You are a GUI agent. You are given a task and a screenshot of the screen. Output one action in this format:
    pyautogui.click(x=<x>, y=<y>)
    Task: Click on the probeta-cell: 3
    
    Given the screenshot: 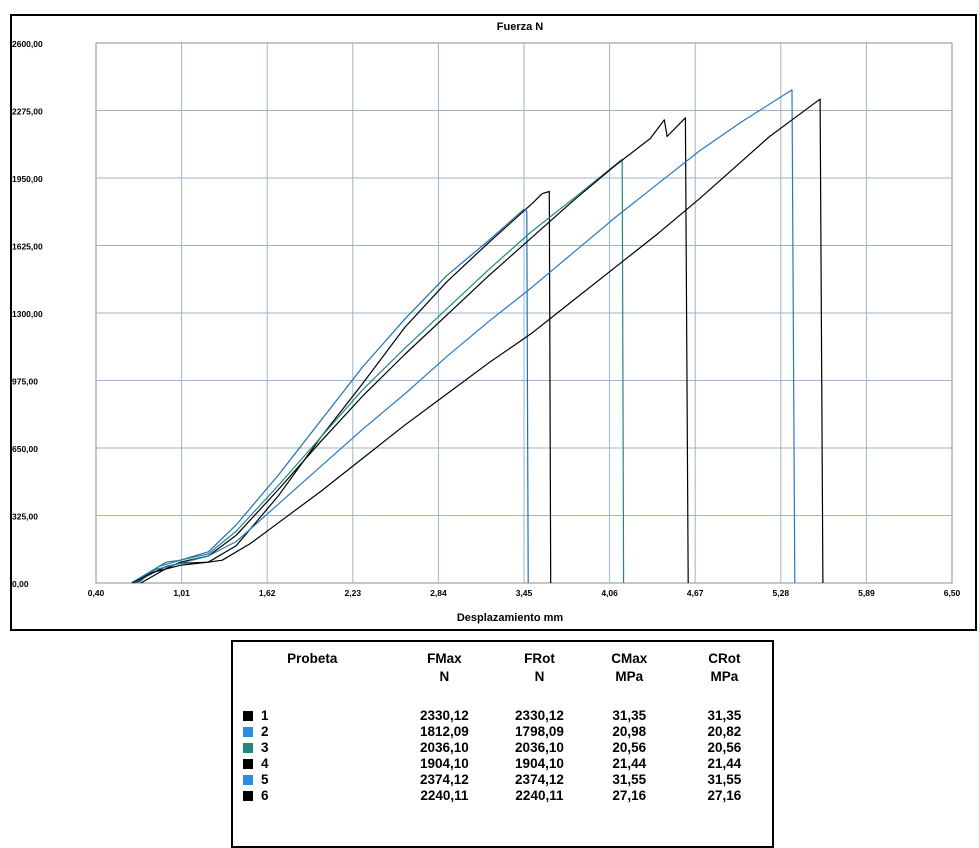 What is the action you would take?
    pyautogui.click(x=312, y=748)
    